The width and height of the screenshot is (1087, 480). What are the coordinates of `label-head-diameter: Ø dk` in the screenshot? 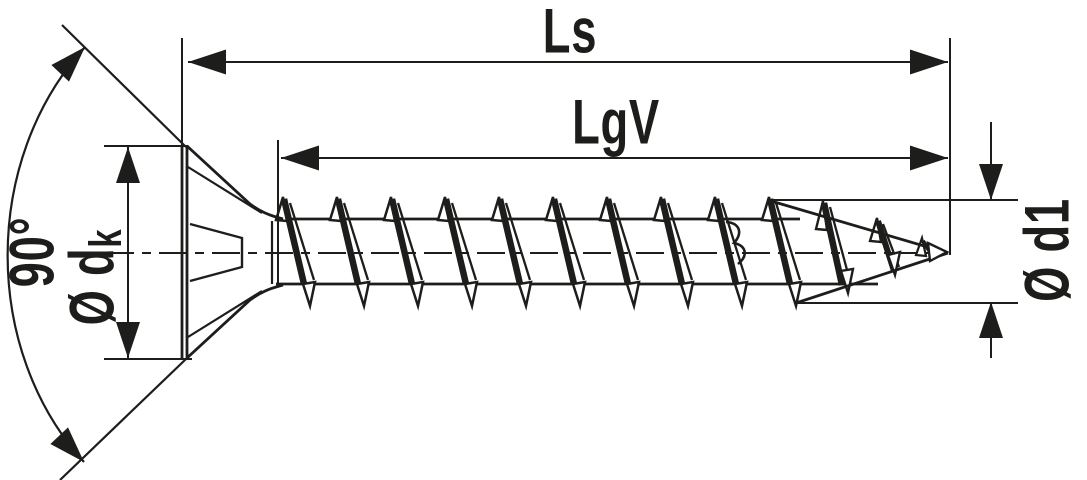 It's located at (94, 277).